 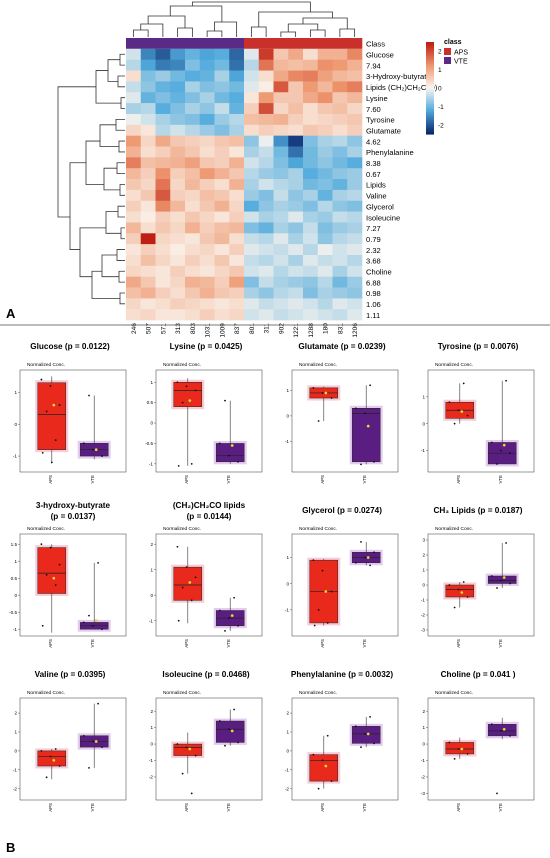 I want to click on column-label: 313, so click(x=178, y=328).